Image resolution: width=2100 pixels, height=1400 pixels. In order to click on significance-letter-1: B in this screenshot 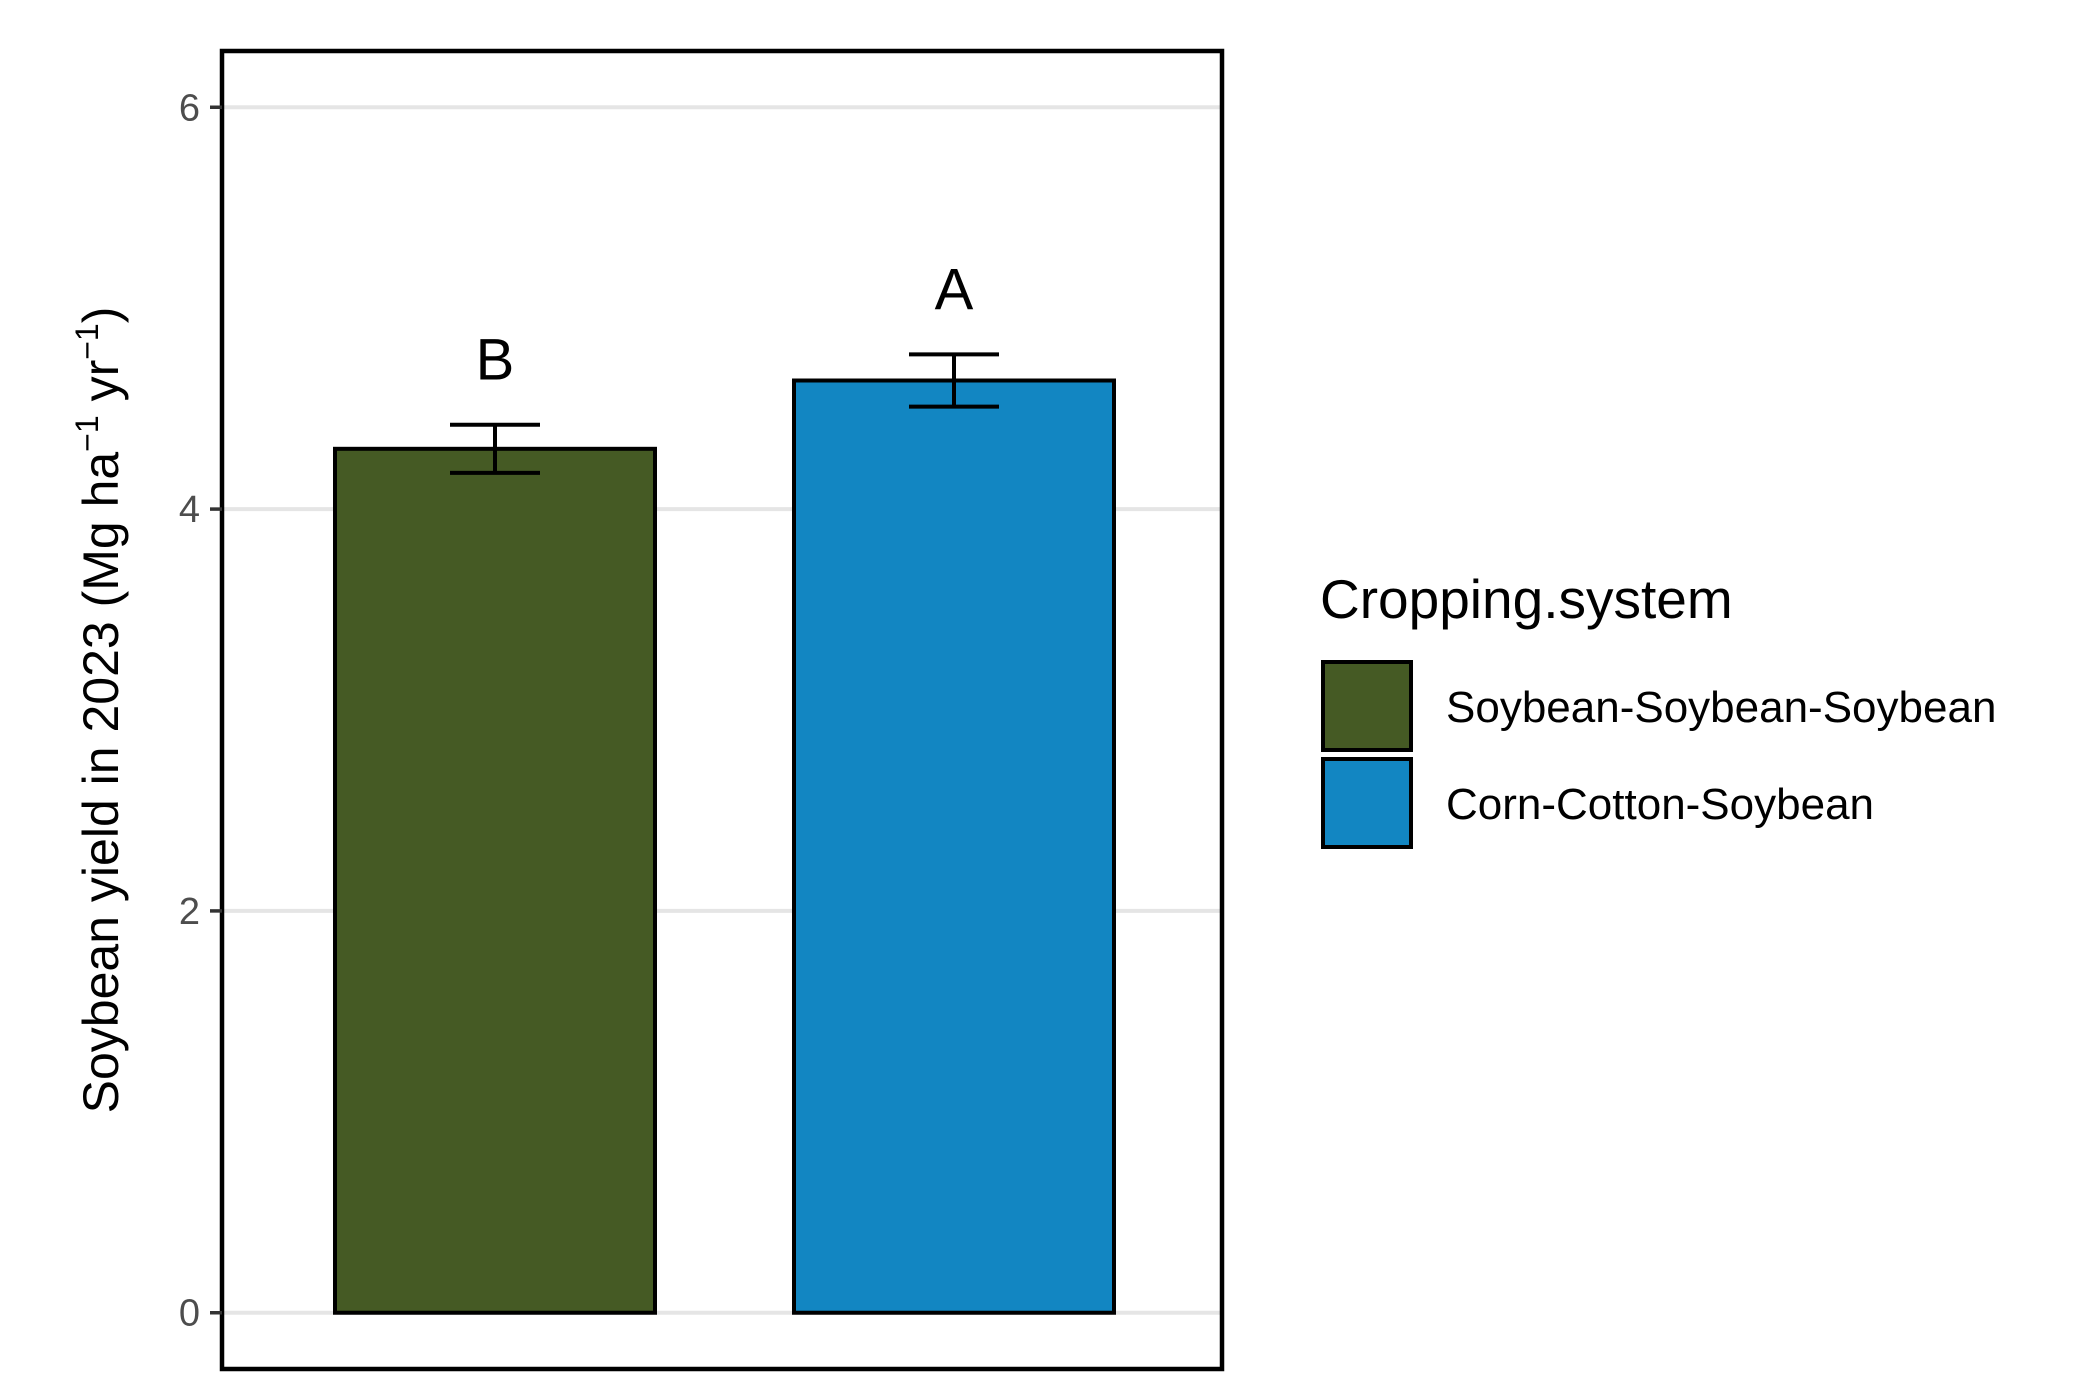, I will do `click(495, 360)`.